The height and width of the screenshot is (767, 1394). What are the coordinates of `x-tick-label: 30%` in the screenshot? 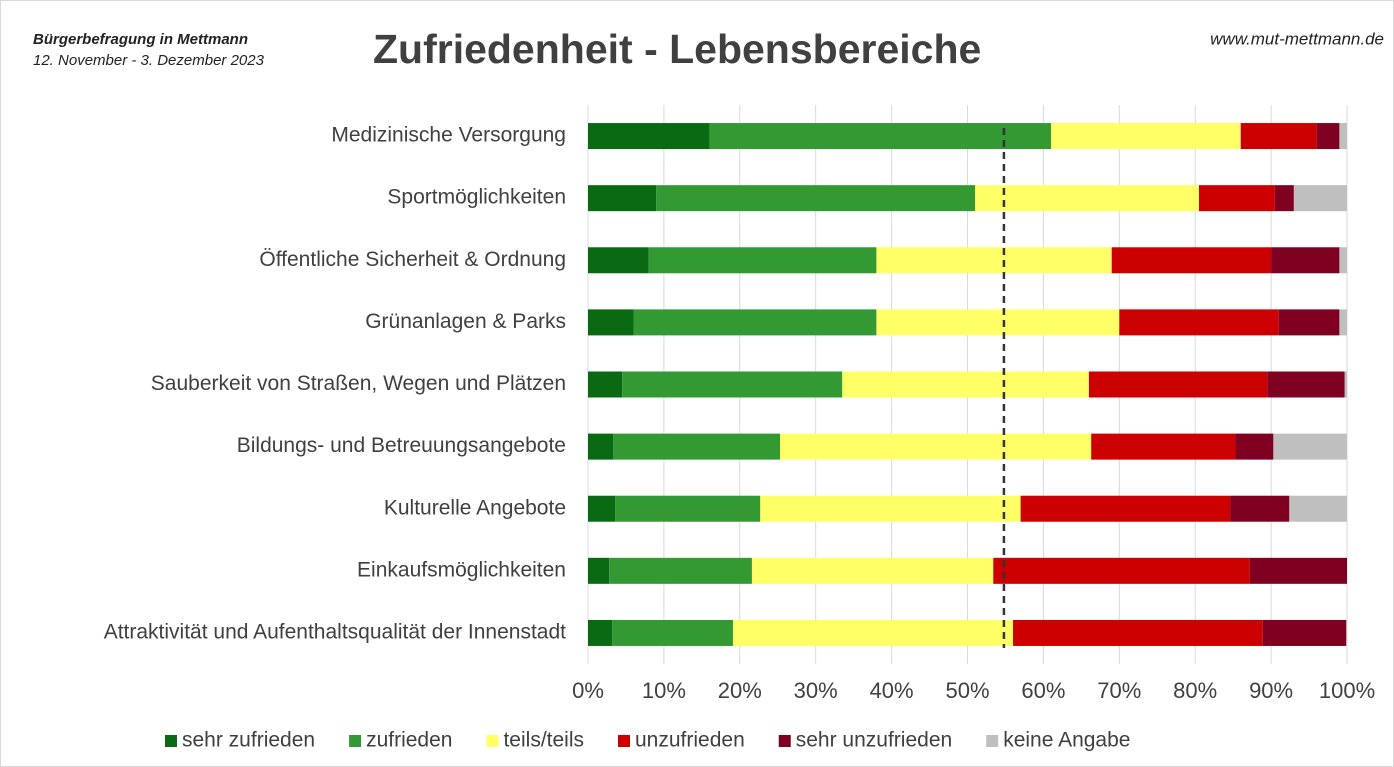 It's located at (816, 690).